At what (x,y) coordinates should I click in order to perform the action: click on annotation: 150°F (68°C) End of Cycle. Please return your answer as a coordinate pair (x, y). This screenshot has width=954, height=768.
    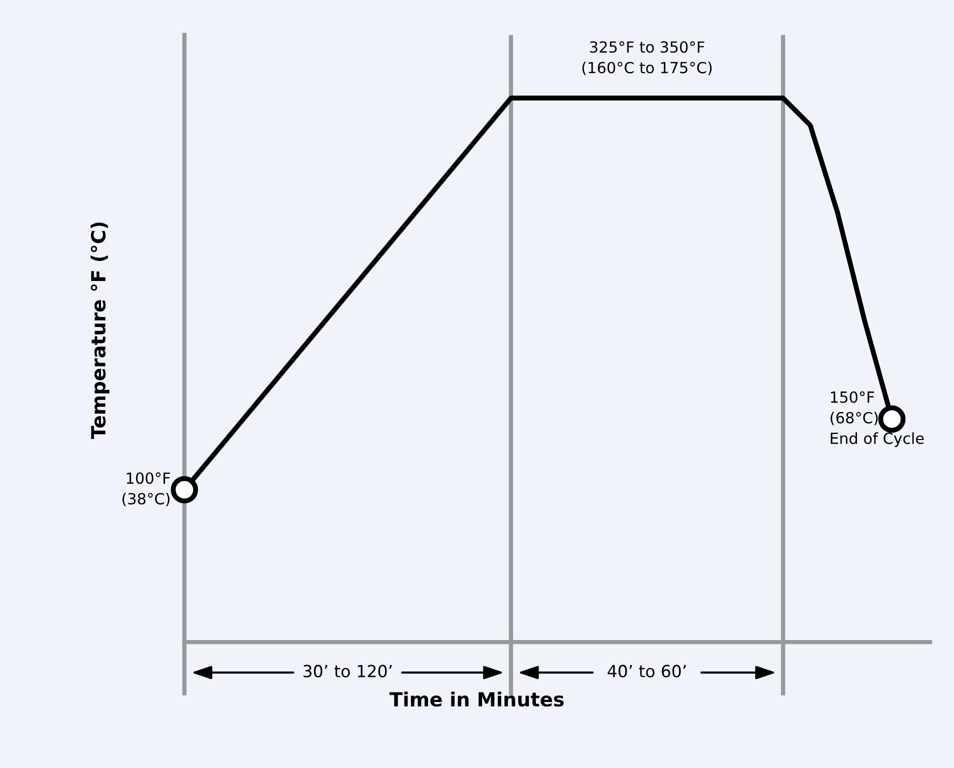
    Looking at the image, I should click on (877, 419).